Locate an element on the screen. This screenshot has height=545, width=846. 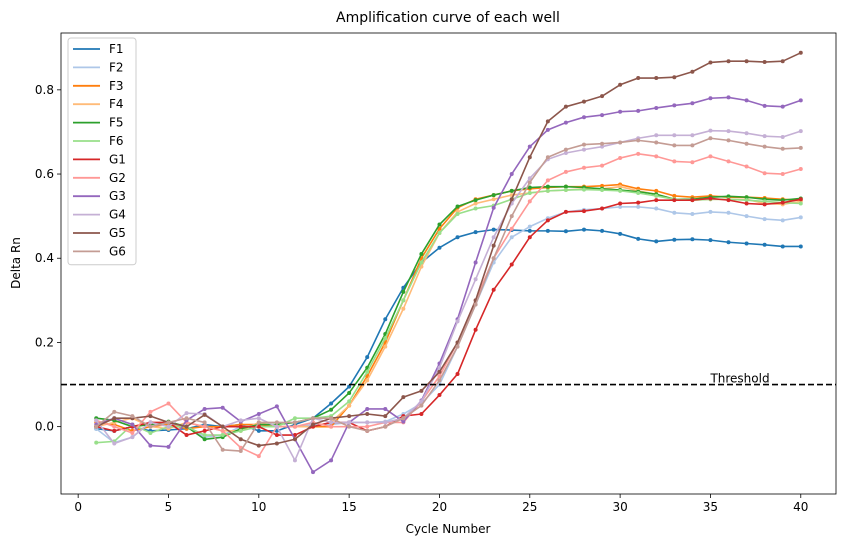
legend-entry-f3: F3 is located at coordinates (98, 86).